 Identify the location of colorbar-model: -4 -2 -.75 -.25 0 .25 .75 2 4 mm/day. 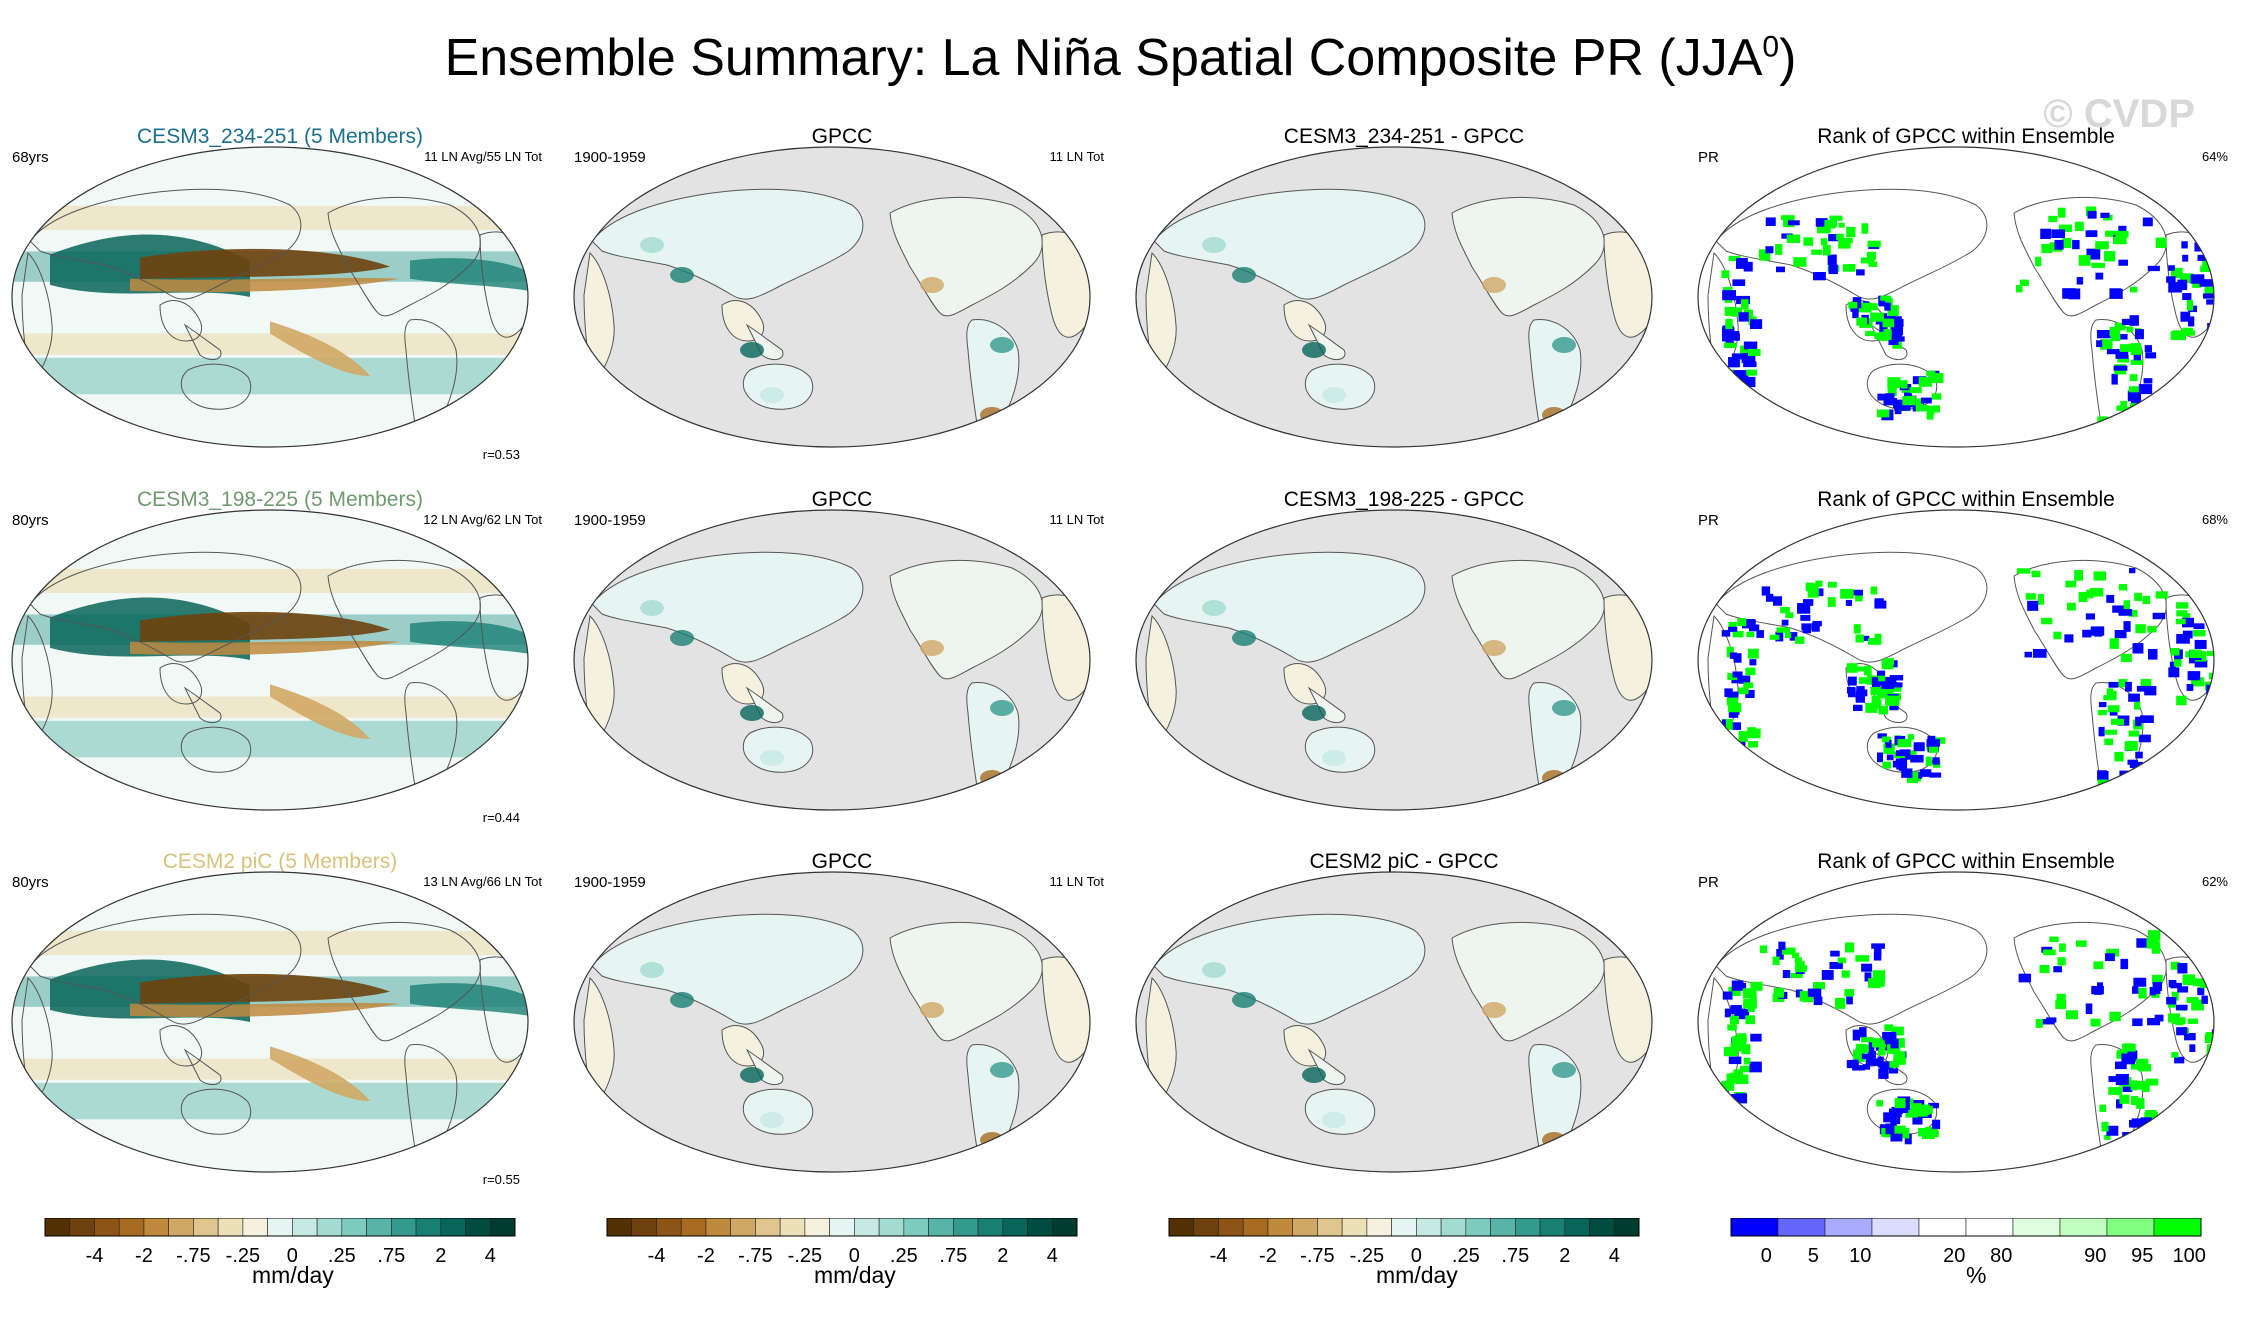
(300, 1262).